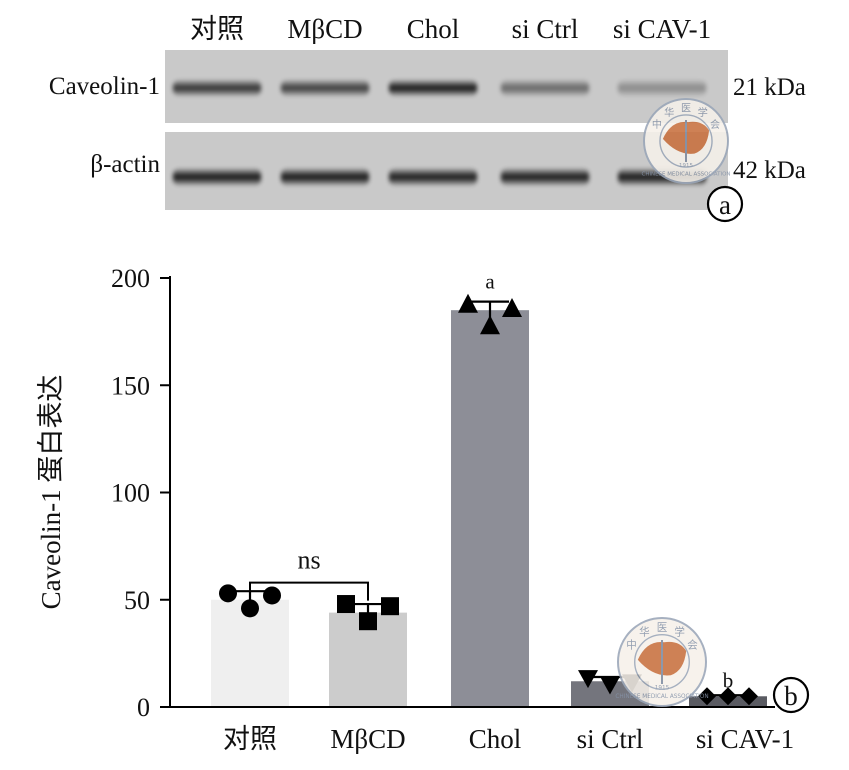 The image size is (849, 770). I want to click on panel-label-a-circle, so click(725, 204).